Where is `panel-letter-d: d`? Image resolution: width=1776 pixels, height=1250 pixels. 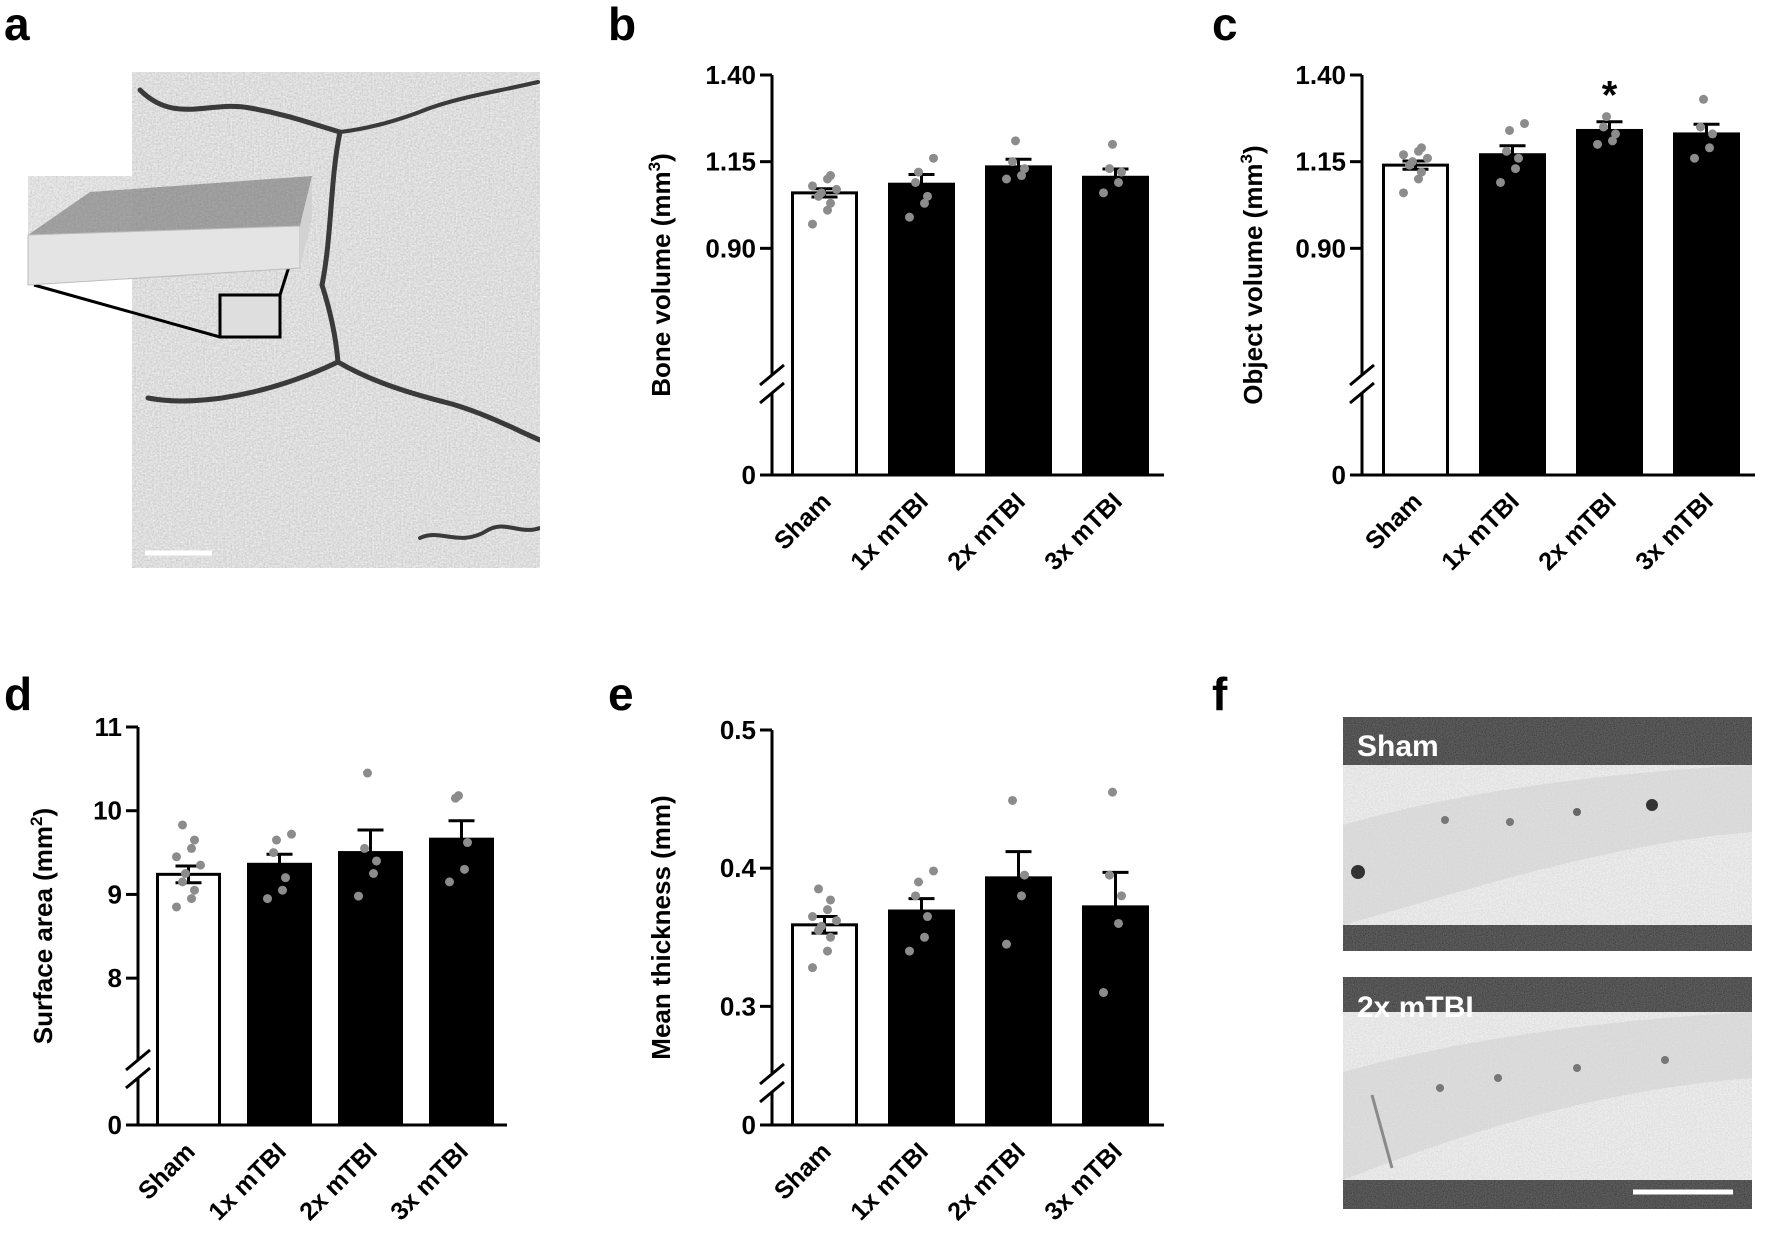 panel-letter-d: d is located at coordinates (18, 694).